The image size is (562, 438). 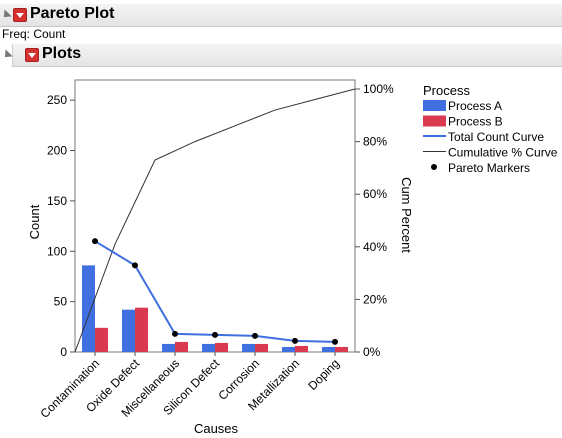 What do you see at coordinates (57, 151) in the screenshot?
I see `y-tick-label: 200` at bounding box center [57, 151].